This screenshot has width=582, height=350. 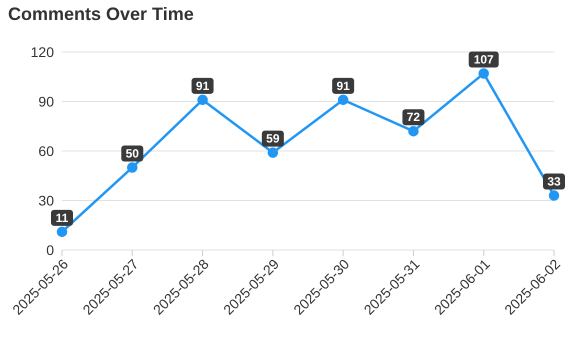 I want to click on y-tick-label: 60, so click(x=46, y=150).